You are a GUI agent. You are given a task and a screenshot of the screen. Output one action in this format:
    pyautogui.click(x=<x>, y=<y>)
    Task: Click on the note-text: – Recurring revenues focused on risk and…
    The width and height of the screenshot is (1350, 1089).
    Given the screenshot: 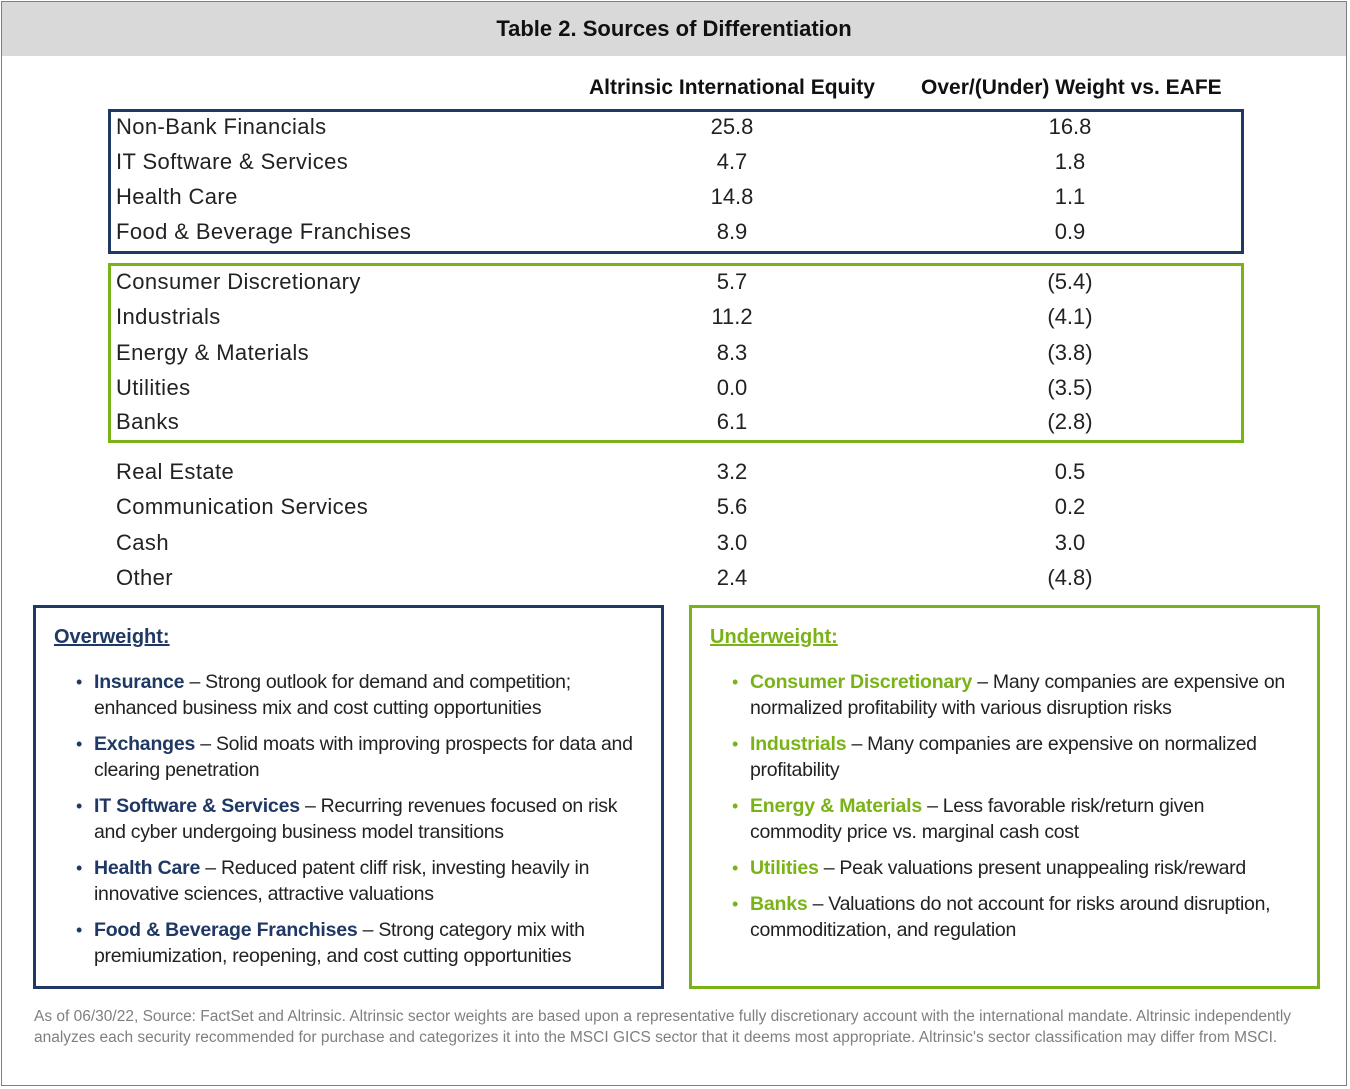 What is the action you would take?
    pyautogui.click(x=356, y=819)
    